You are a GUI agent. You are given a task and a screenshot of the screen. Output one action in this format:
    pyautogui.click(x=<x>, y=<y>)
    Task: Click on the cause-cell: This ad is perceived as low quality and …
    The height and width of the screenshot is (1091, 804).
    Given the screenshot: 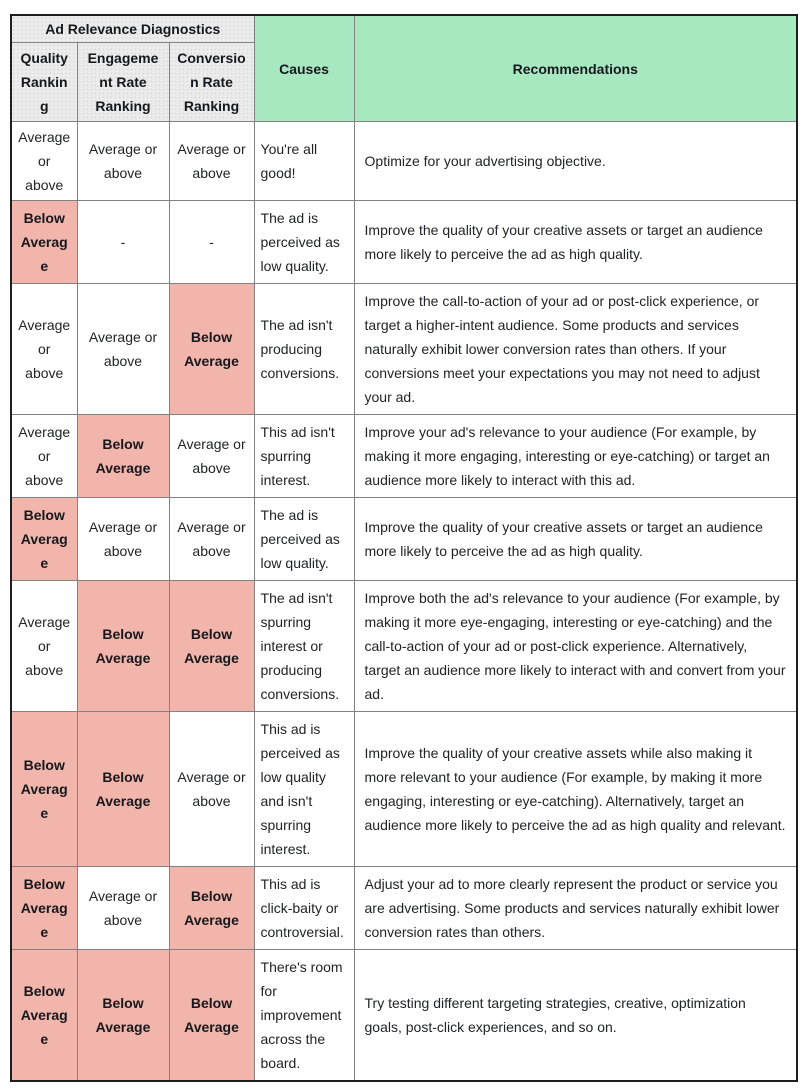 What is the action you would take?
    pyautogui.click(x=304, y=789)
    